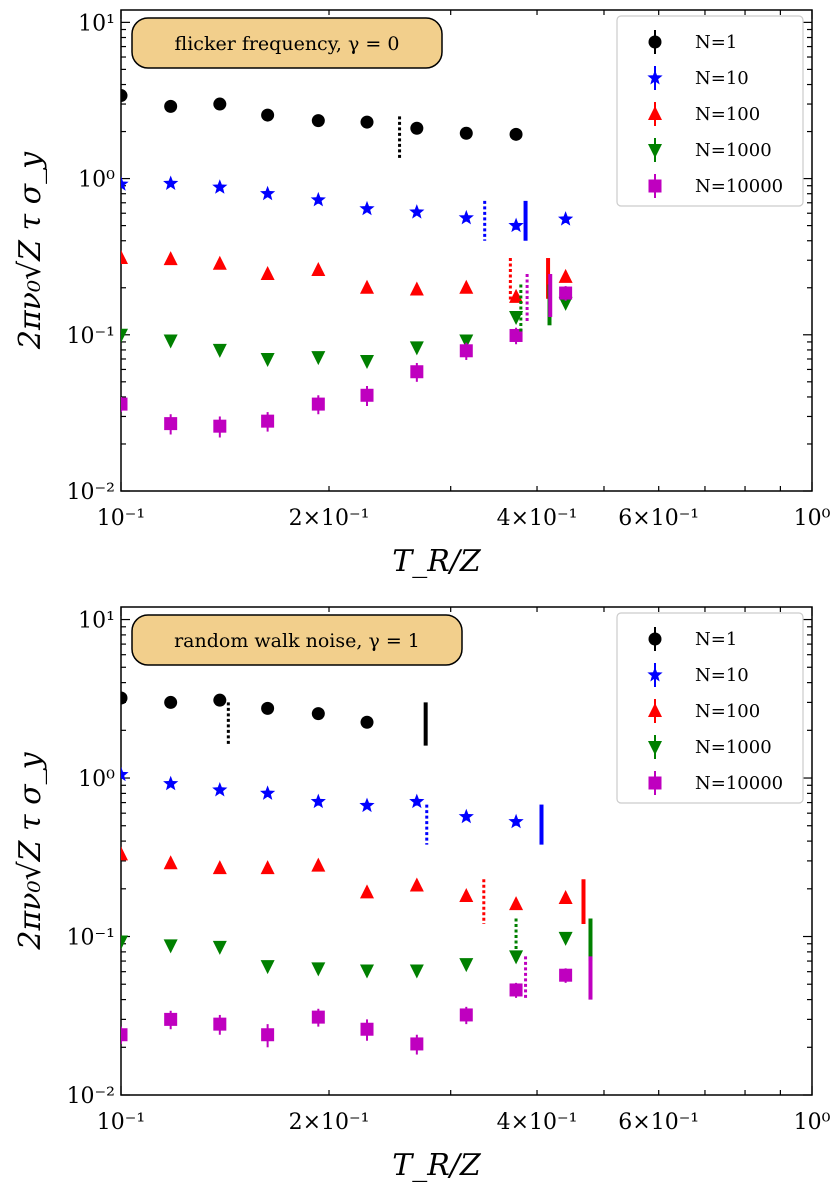  What do you see at coordinates (347, 362) in the screenshot?
I see `series-N=10000` at bounding box center [347, 362].